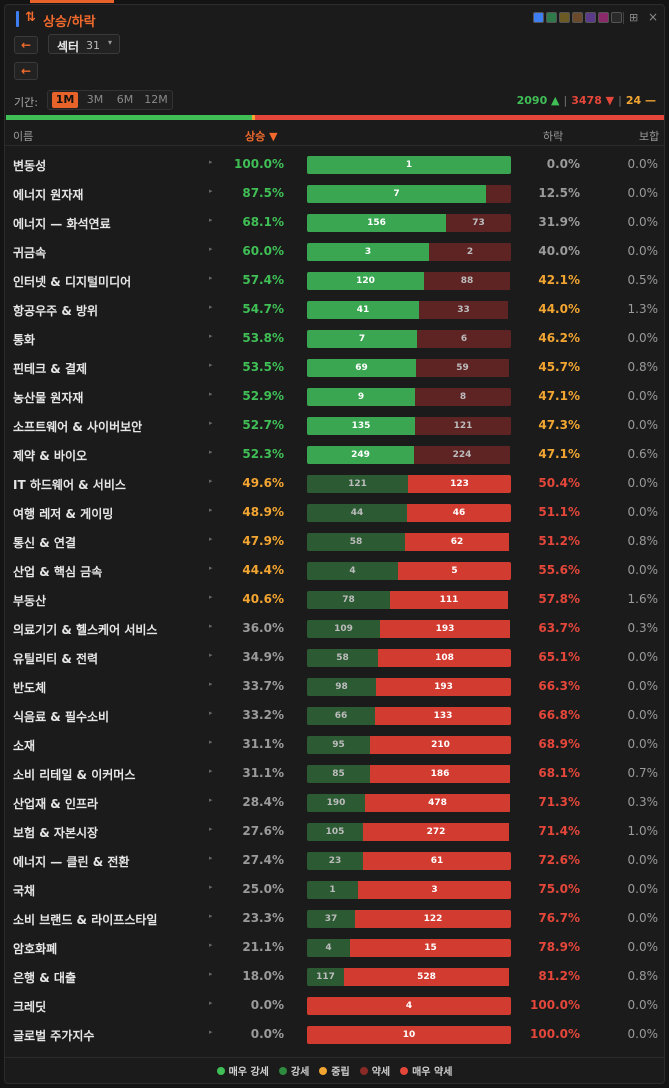 The width and height of the screenshot is (669, 1088). What do you see at coordinates (334, 1006) in the screenshot?
I see `table-row: 크레딧 ▸ 0.0% 4 100.0% 0.0%` at bounding box center [334, 1006].